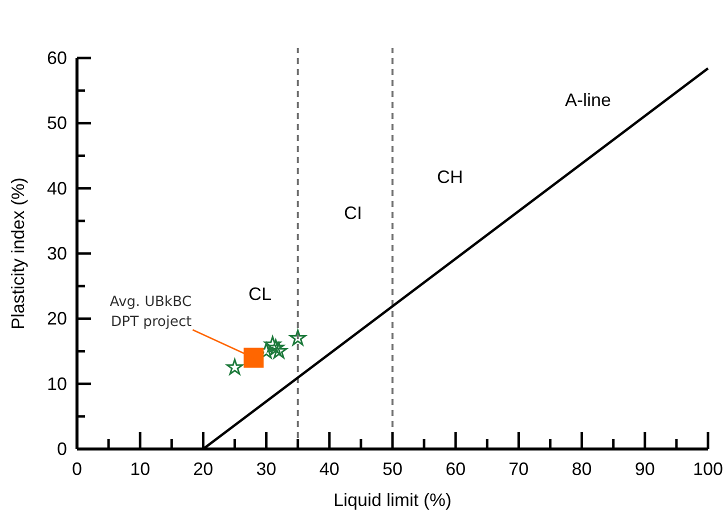 The image size is (727, 512). I want to click on annotation: Avg. UBkBC DPT project, so click(151, 312).